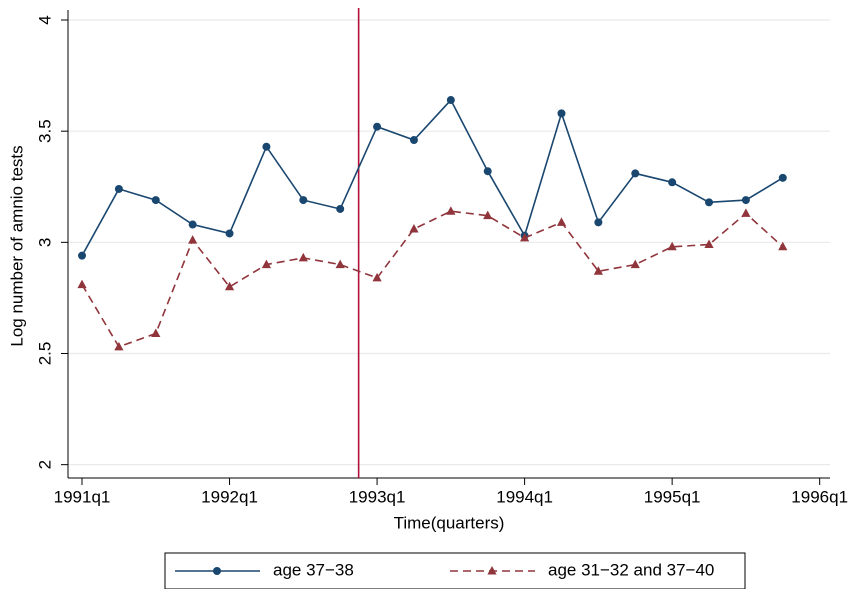  What do you see at coordinates (229, 496) in the screenshot?
I see `x-tick-label: 1992q1` at bounding box center [229, 496].